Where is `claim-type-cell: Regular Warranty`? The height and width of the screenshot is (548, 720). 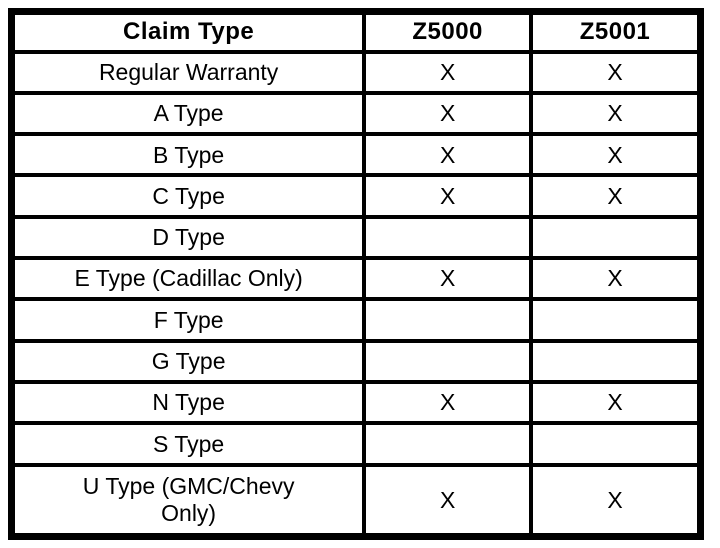
claim-type-cell: Regular Warranty is located at coordinates (188, 72).